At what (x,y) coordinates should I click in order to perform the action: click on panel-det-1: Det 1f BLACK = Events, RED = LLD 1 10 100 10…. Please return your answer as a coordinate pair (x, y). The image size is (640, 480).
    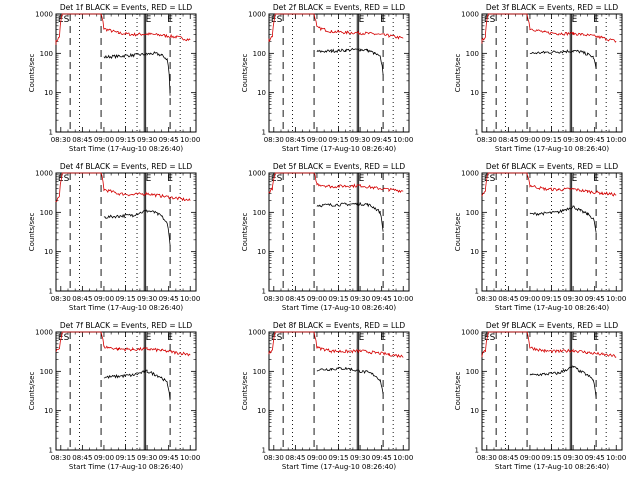
    Looking at the image, I should click on (114, 78).